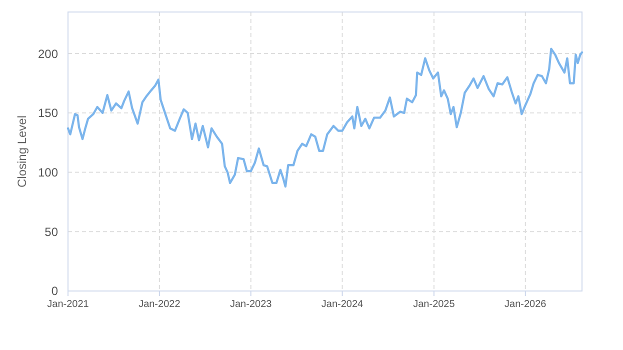 The image size is (623, 350). Describe the element at coordinates (525, 304) in the screenshot. I see `x-tick-label: Jan-2026` at that location.